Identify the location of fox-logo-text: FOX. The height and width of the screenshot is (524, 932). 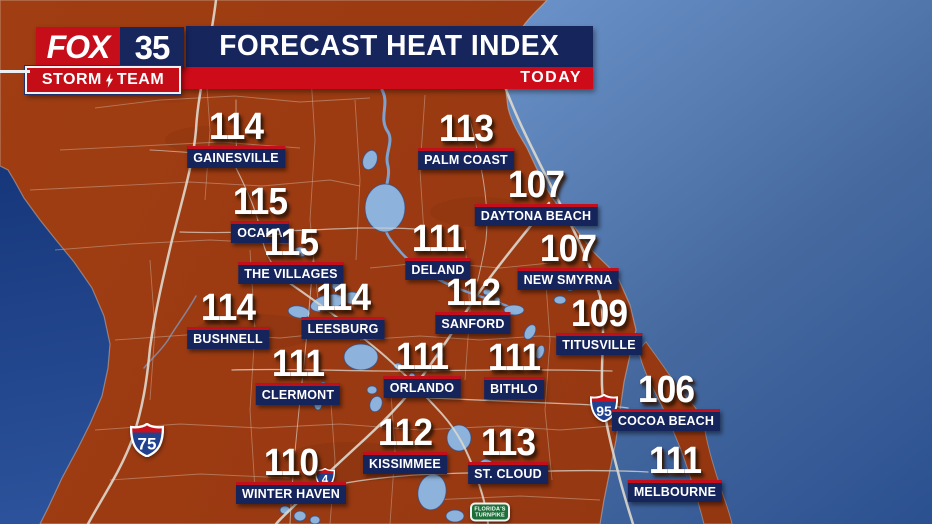
(78, 47).